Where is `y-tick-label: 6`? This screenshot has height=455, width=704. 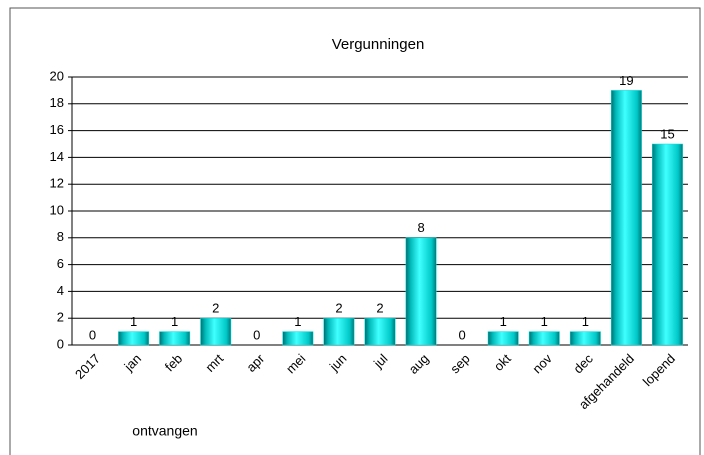
y-tick-label: 6 is located at coordinates (60, 263).